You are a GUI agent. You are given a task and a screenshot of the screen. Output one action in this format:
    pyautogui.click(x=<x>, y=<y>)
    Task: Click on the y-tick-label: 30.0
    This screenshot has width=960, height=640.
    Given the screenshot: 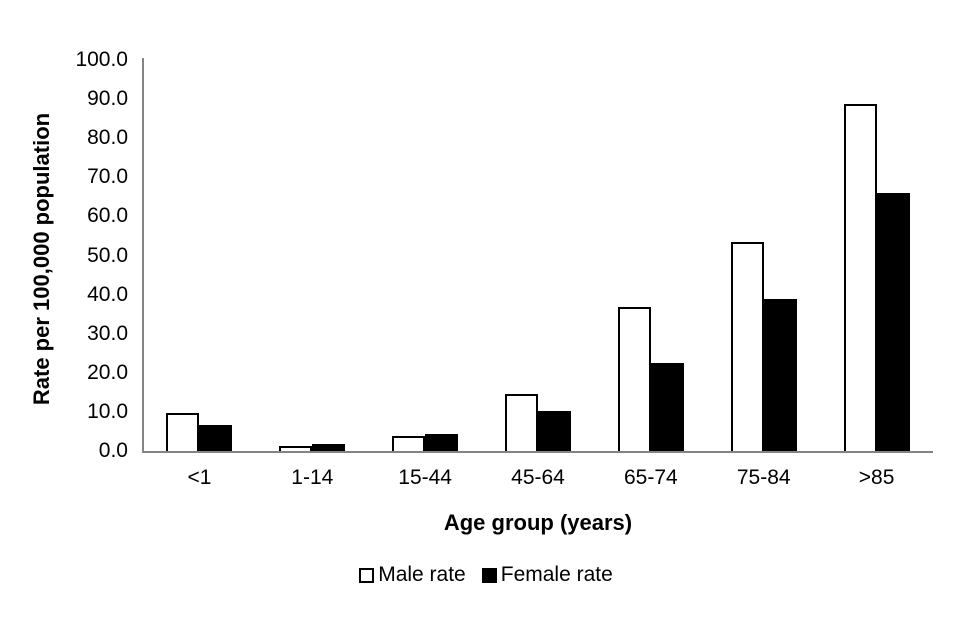 What is the action you would take?
    pyautogui.click(x=107, y=333)
    